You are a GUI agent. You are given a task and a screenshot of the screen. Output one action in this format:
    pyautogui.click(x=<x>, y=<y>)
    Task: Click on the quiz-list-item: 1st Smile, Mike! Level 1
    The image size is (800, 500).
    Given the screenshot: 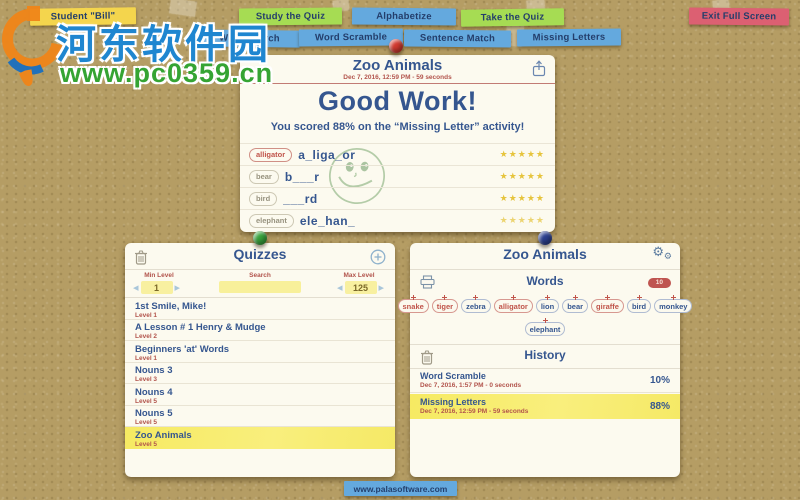 What is the action you would take?
    pyautogui.click(x=260, y=309)
    